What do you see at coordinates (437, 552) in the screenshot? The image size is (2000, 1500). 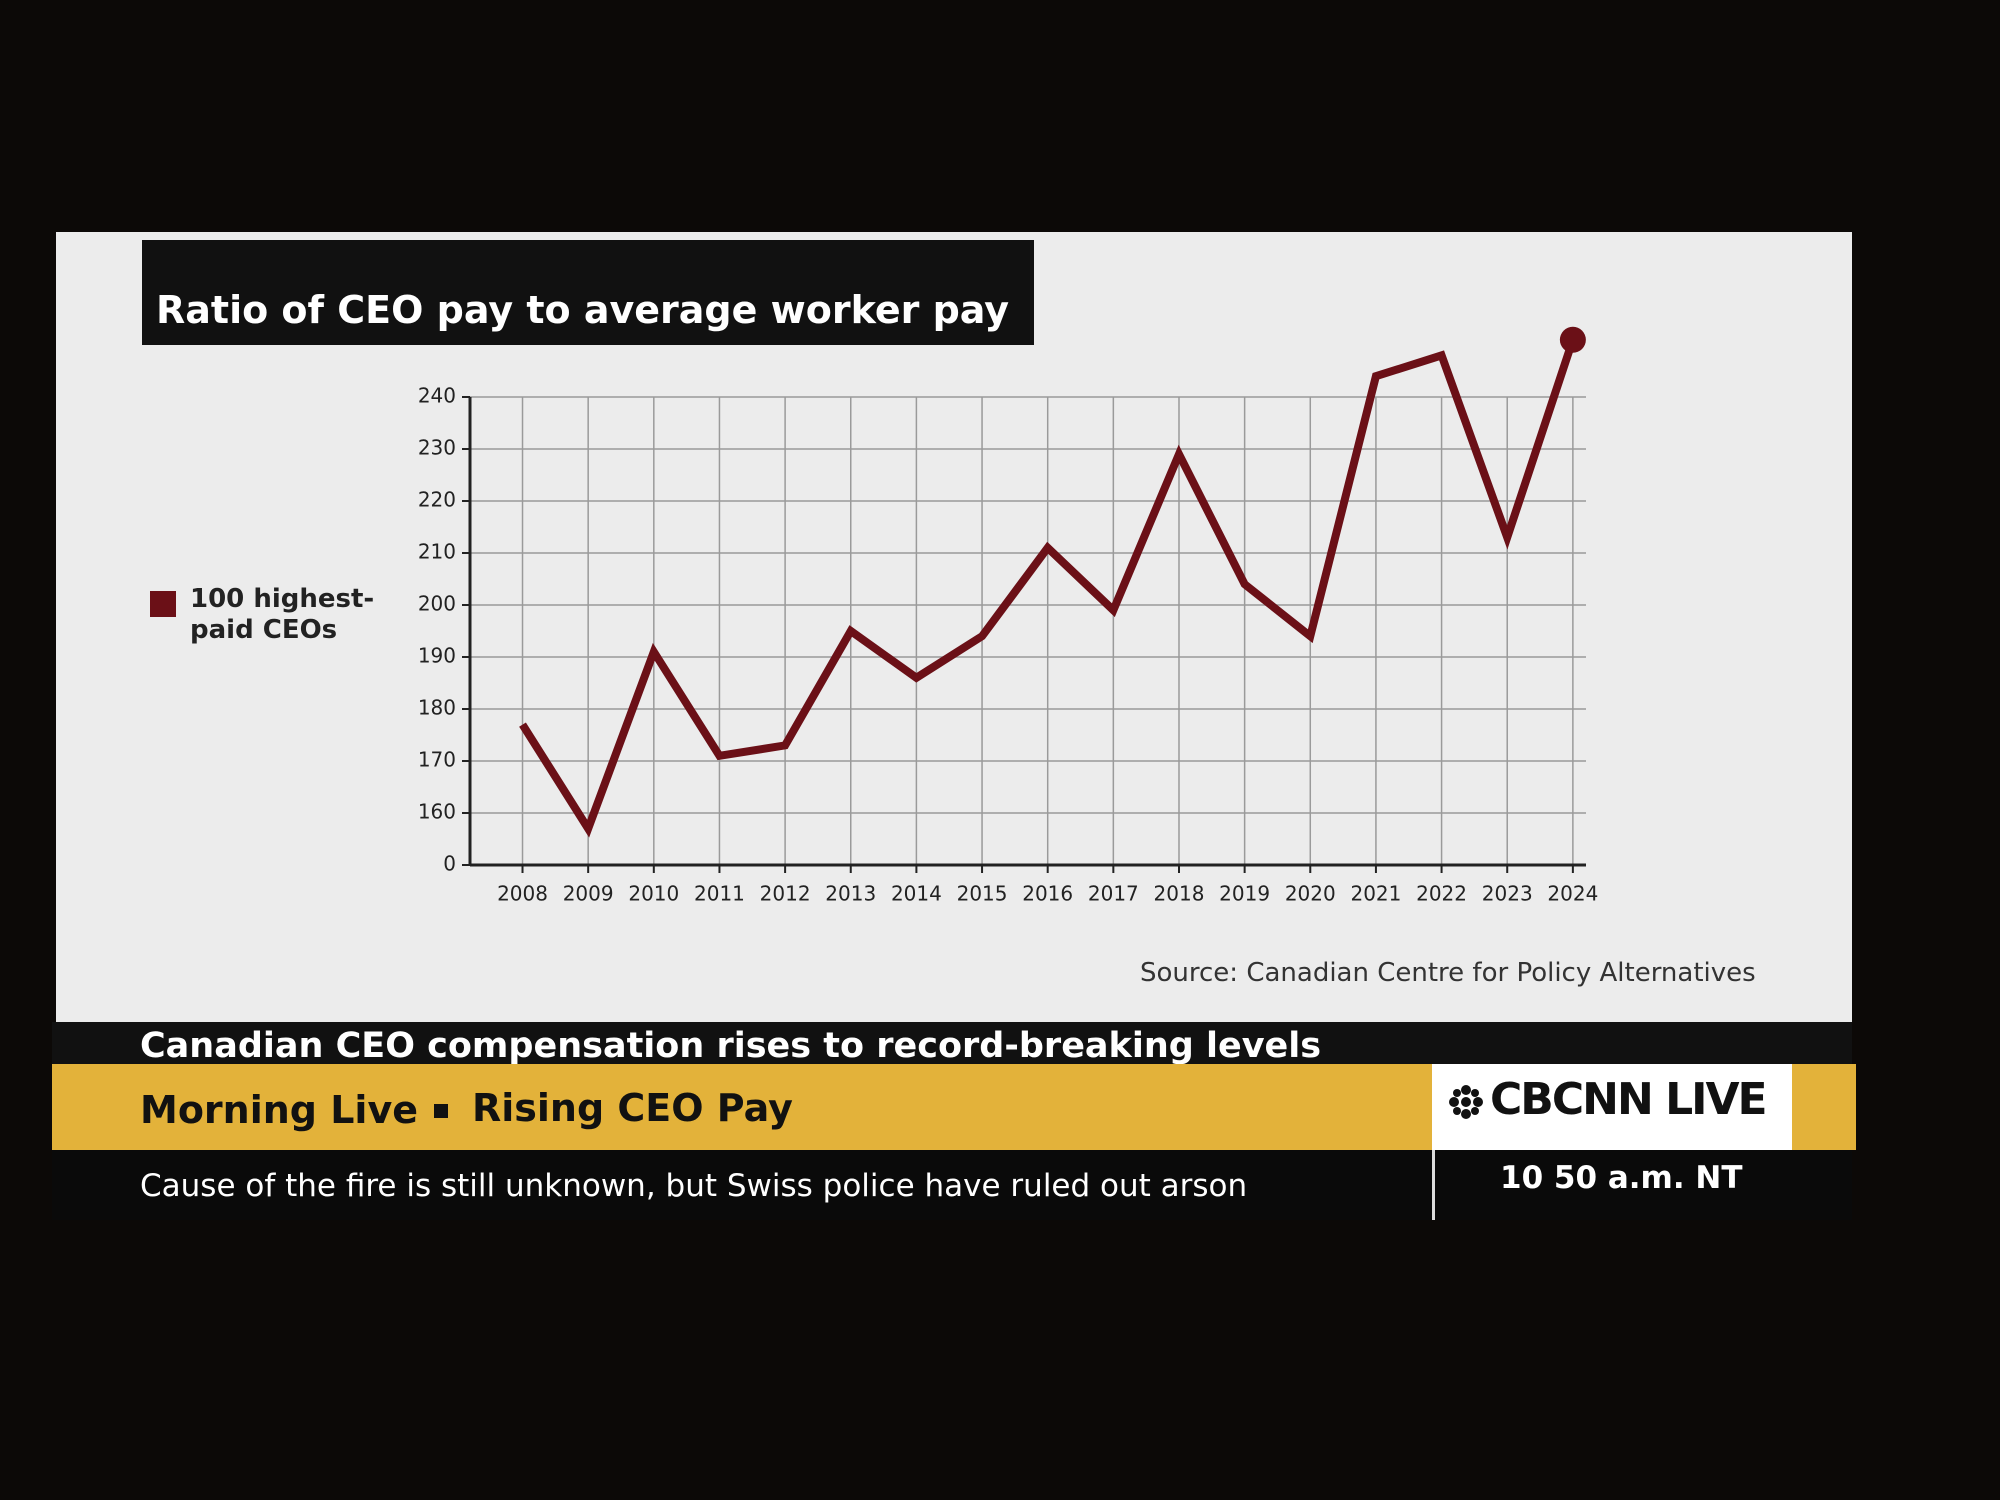 I see `y-tick-label: 210` at bounding box center [437, 552].